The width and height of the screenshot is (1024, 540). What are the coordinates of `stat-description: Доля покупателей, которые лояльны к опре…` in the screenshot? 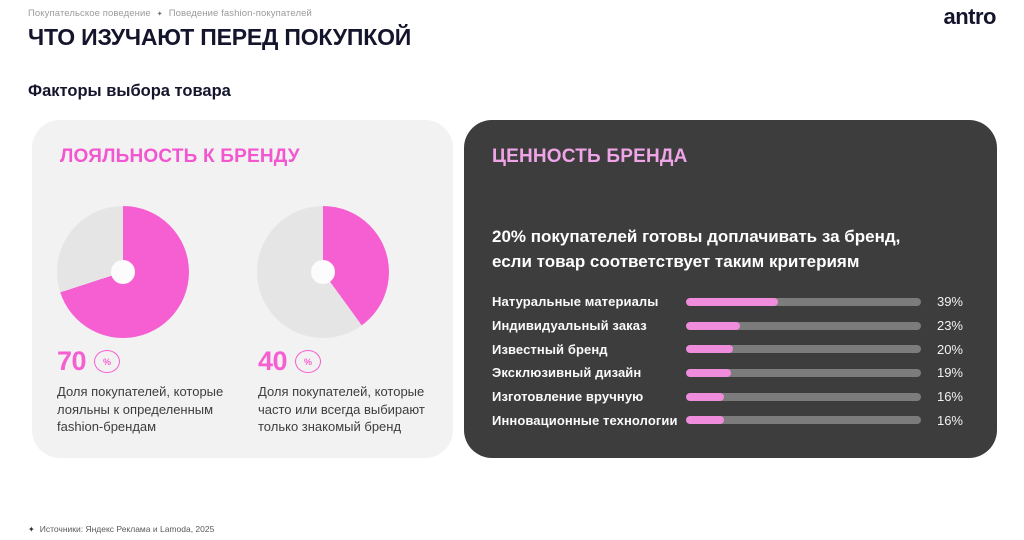 It's located at (140, 409).